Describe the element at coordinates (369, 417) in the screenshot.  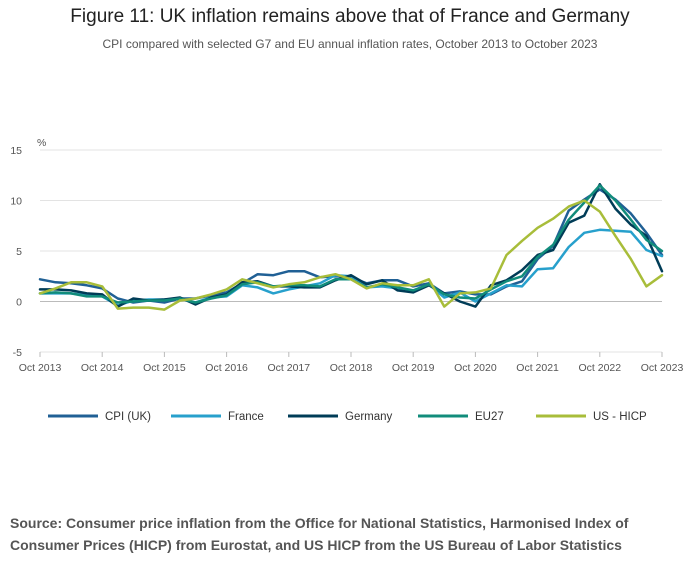
I see `legend-label: Germany` at that location.